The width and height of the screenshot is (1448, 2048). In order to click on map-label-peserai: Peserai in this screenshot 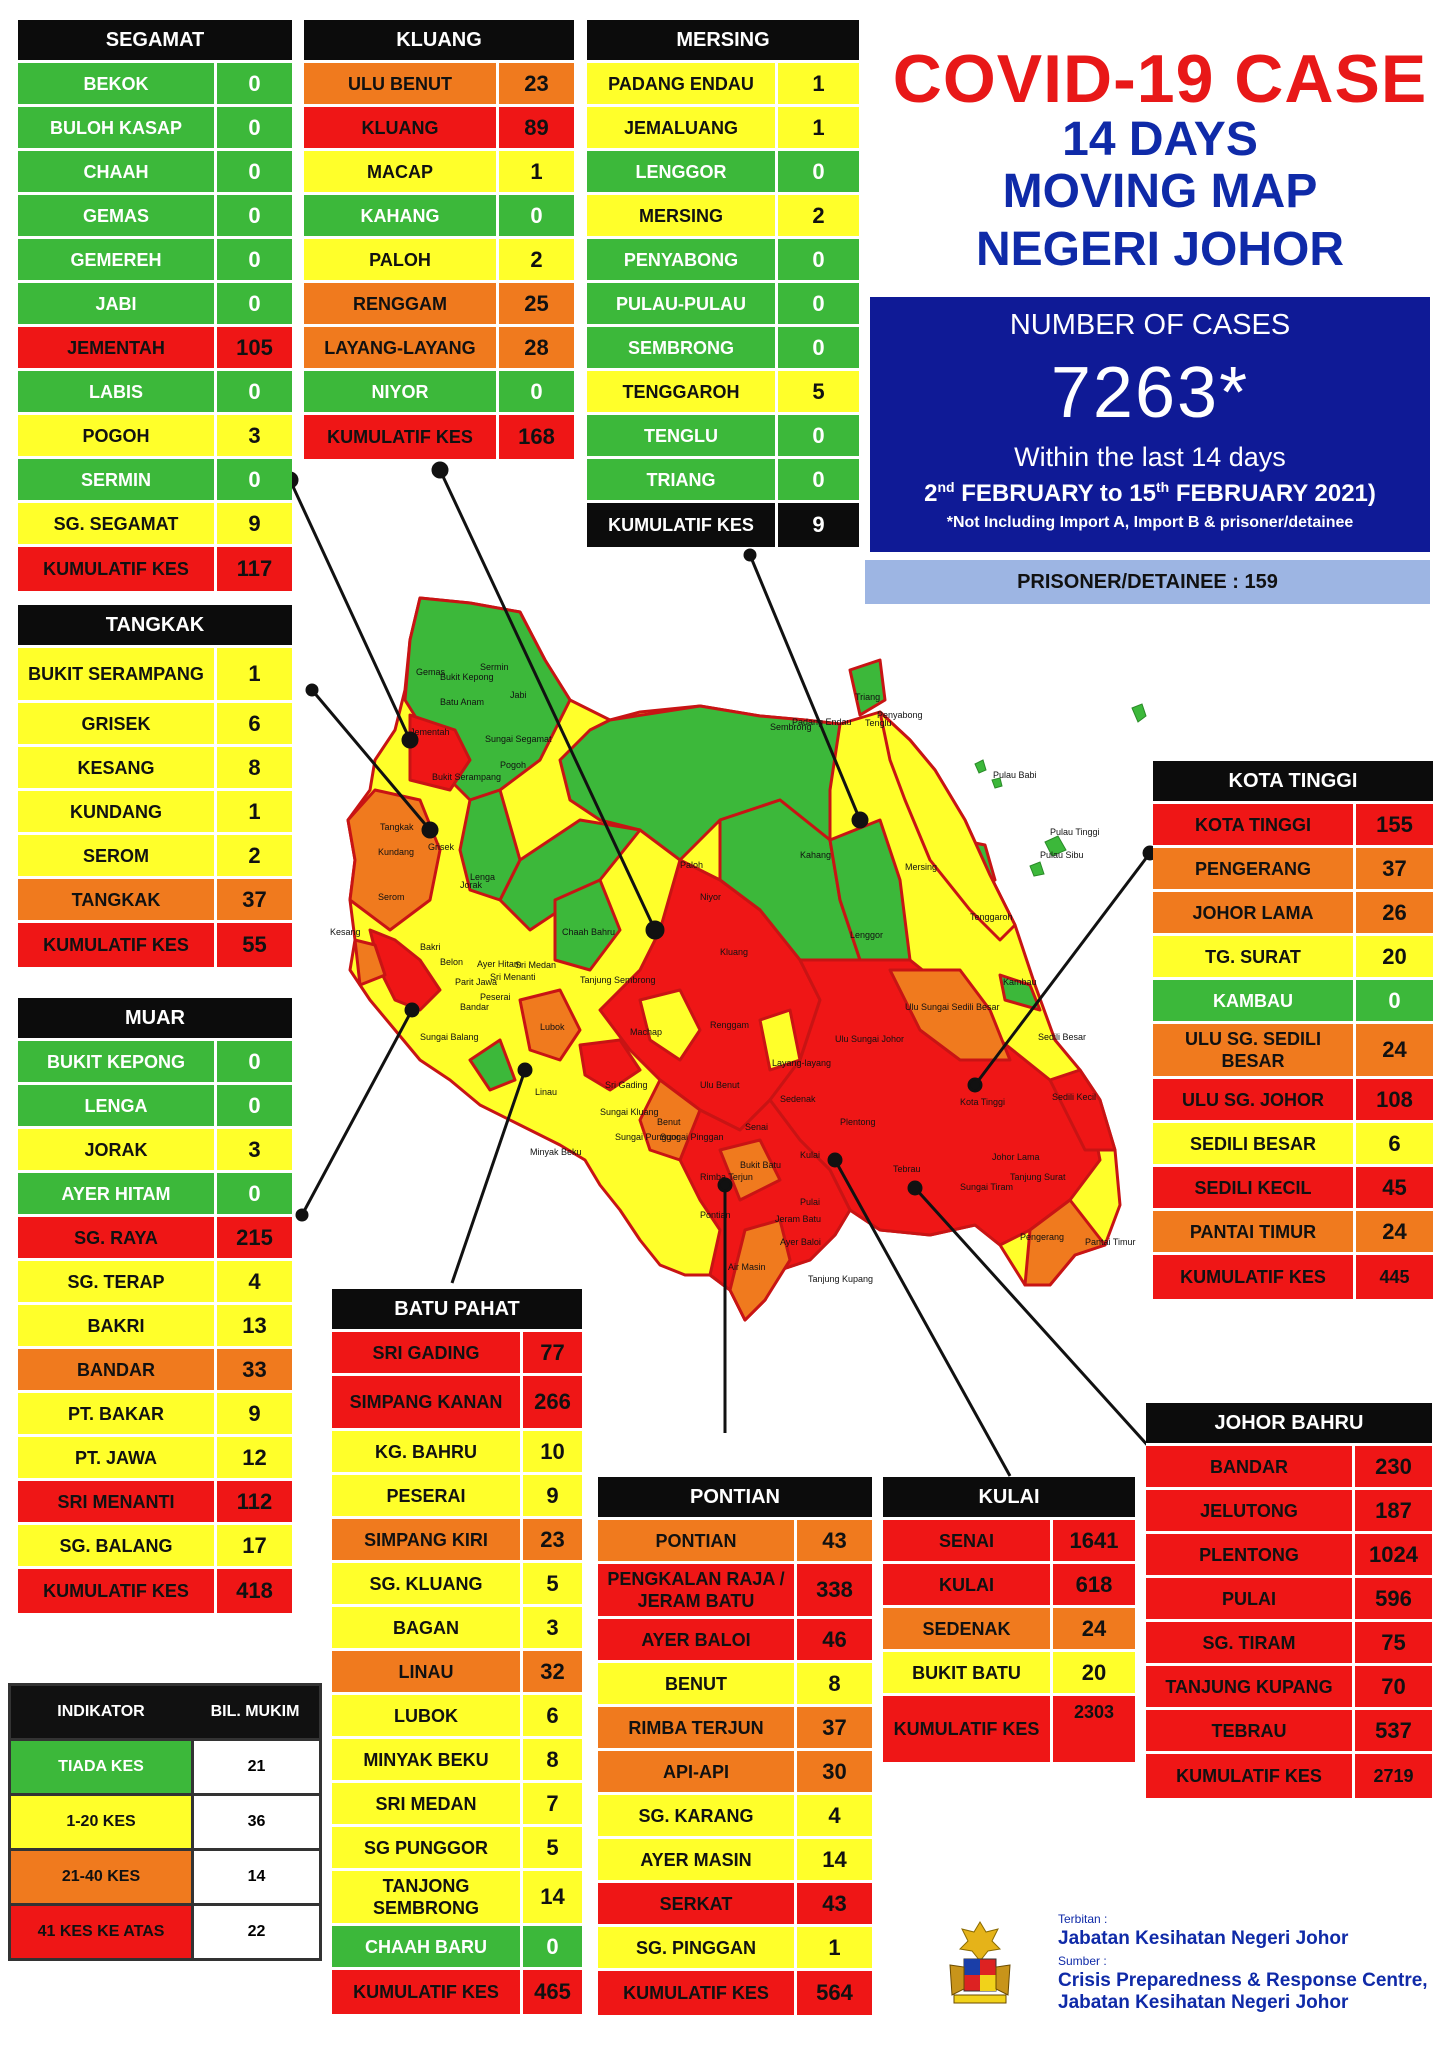, I will do `click(495, 997)`.